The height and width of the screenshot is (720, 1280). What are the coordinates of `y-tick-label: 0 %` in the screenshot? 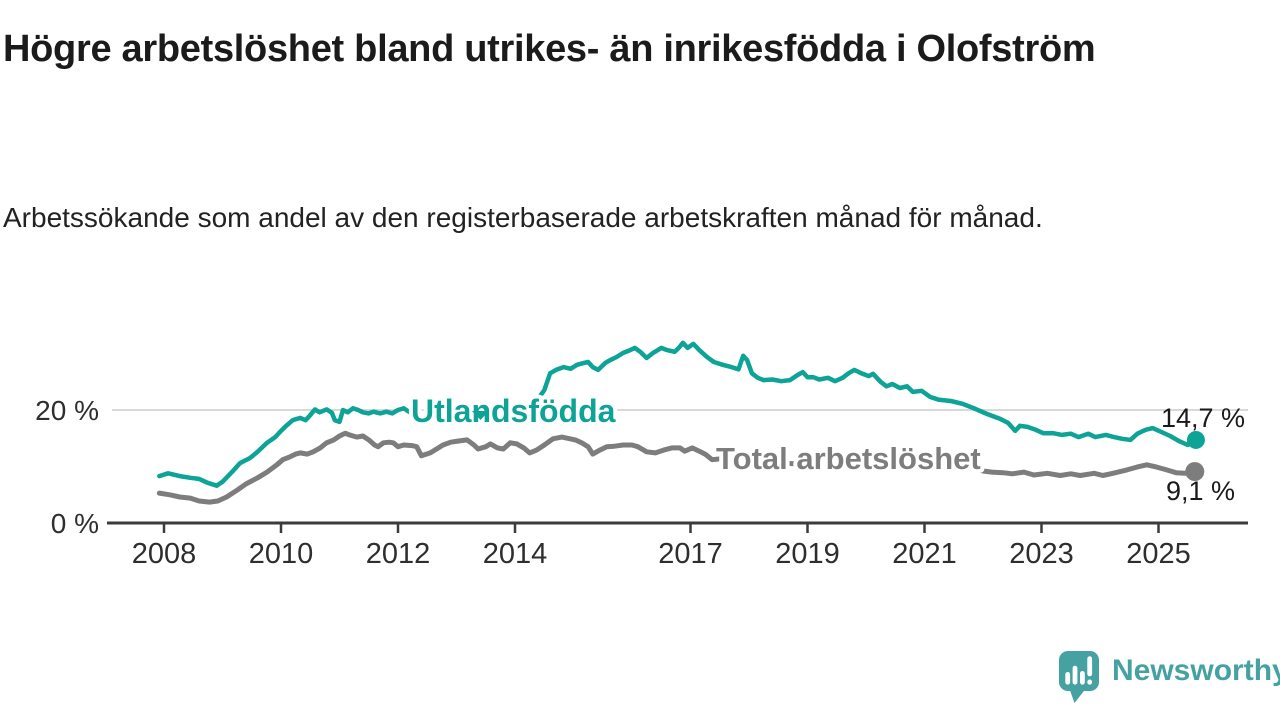 It's located at (75, 523).